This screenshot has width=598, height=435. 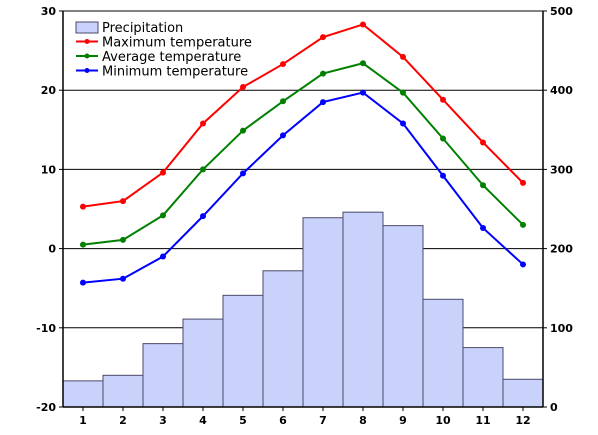 I want to click on right-tick-label: 400, so click(x=561, y=90).